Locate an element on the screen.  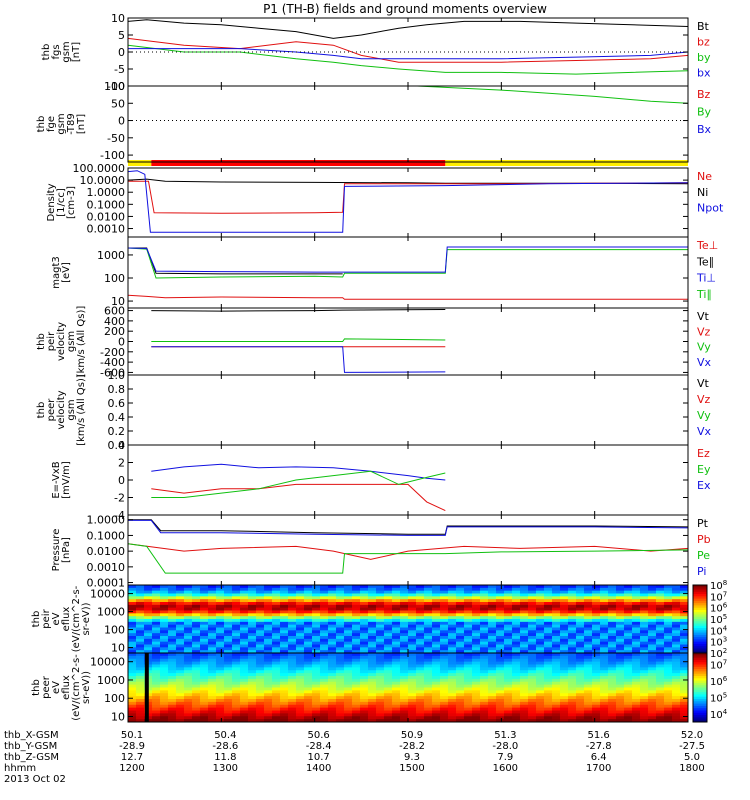
panel-frame is located at coordinates (408, 480).